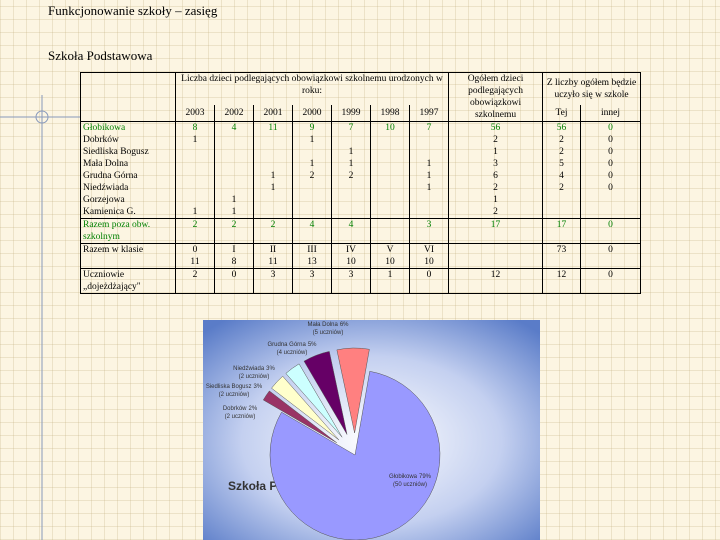 This screenshot has height=540, width=720. Describe the element at coordinates (410, 485) in the screenshot. I see `slice-count: (50 uczniów)` at that location.